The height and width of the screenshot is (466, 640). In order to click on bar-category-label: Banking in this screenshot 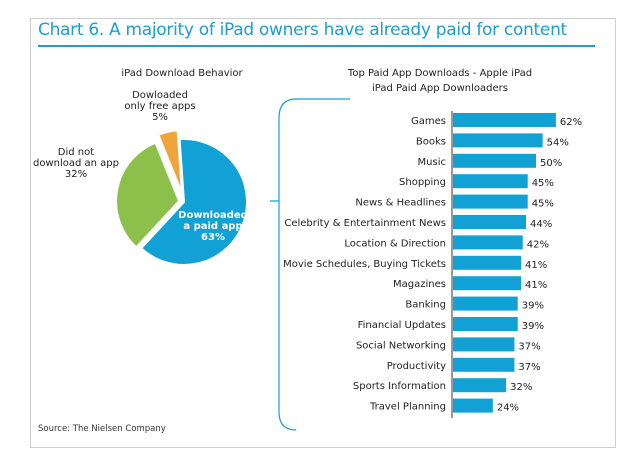, I will do `click(425, 305)`.